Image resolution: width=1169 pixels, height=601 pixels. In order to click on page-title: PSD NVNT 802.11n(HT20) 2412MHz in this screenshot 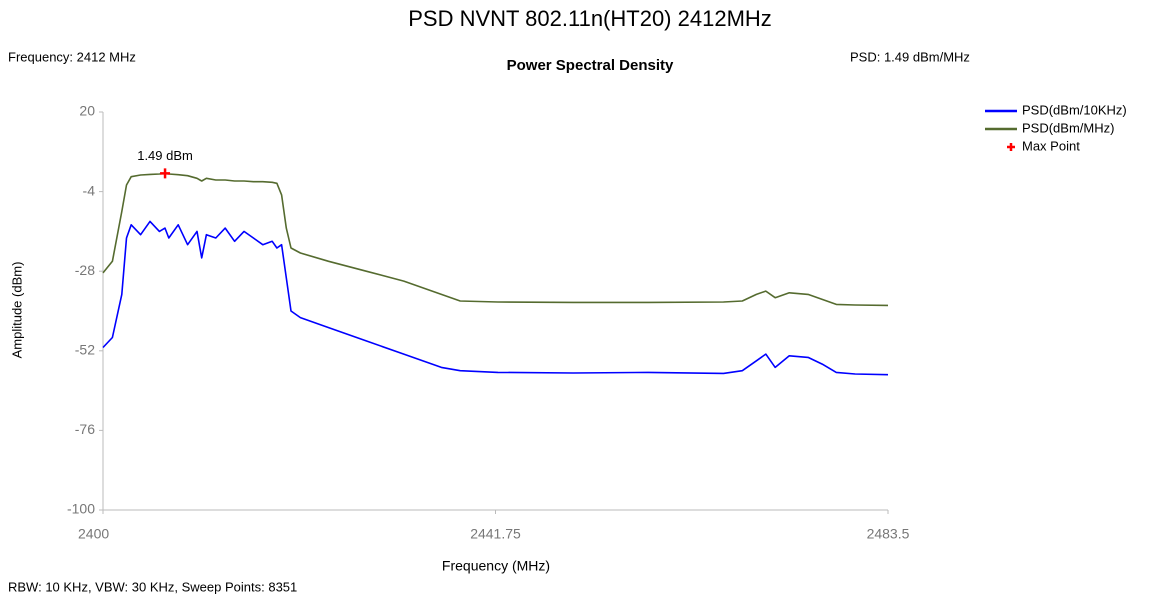, I will do `click(590, 18)`.